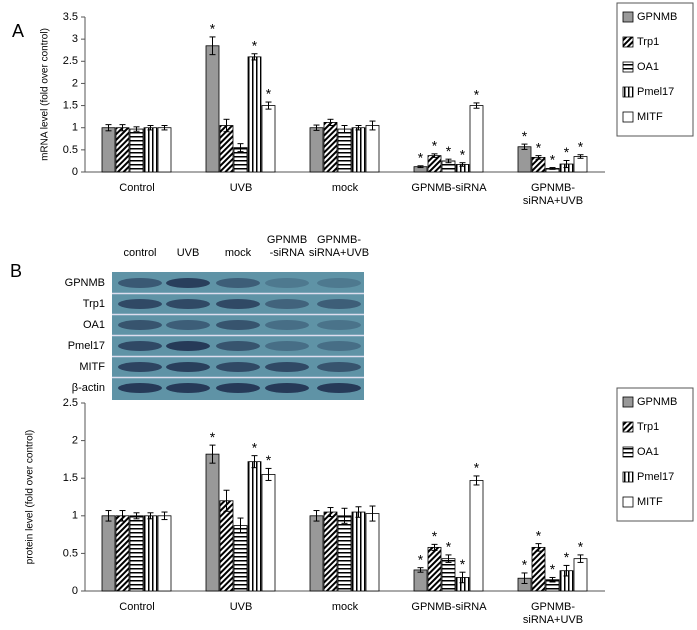 This screenshot has width=697, height=630. Describe the element at coordinates (287, 246) in the screenshot. I see `lane-label: GPNMB -siRNA` at that location.